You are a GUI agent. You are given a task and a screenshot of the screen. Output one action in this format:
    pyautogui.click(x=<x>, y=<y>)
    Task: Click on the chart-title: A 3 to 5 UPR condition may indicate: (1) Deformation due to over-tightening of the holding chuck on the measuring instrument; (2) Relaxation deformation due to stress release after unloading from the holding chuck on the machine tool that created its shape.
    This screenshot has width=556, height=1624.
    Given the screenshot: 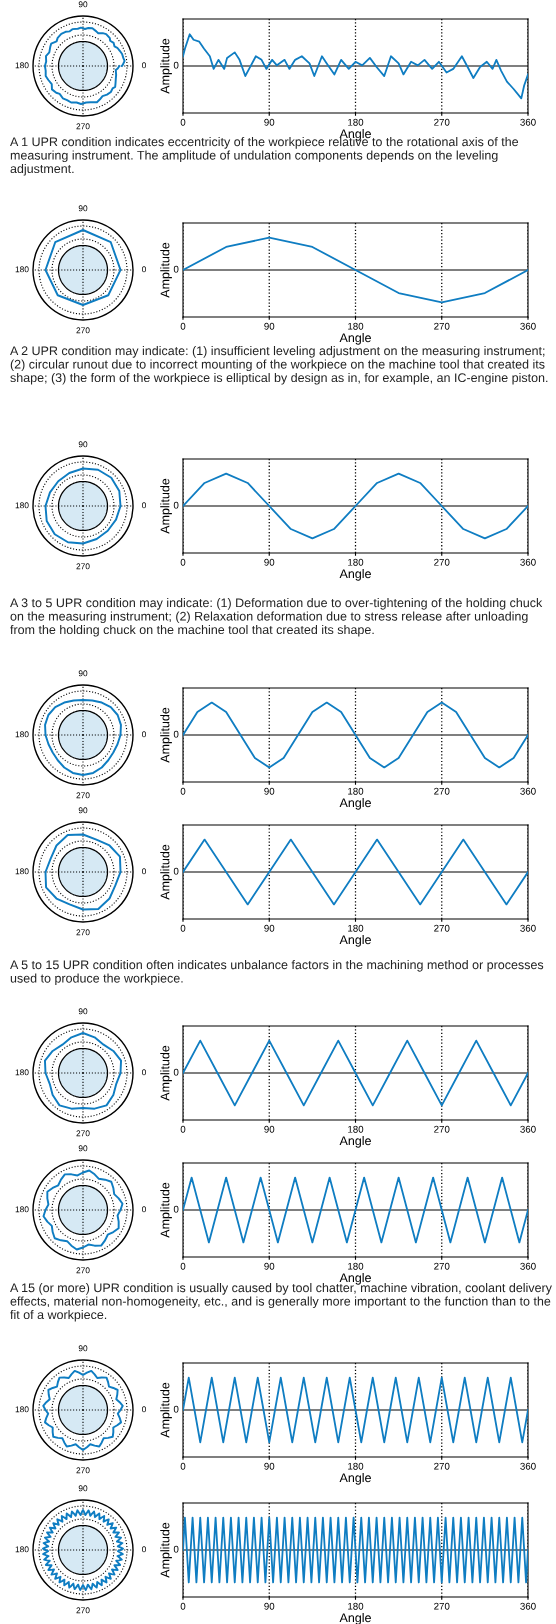 What is the action you would take?
    pyautogui.click(x=276, y=617)
    